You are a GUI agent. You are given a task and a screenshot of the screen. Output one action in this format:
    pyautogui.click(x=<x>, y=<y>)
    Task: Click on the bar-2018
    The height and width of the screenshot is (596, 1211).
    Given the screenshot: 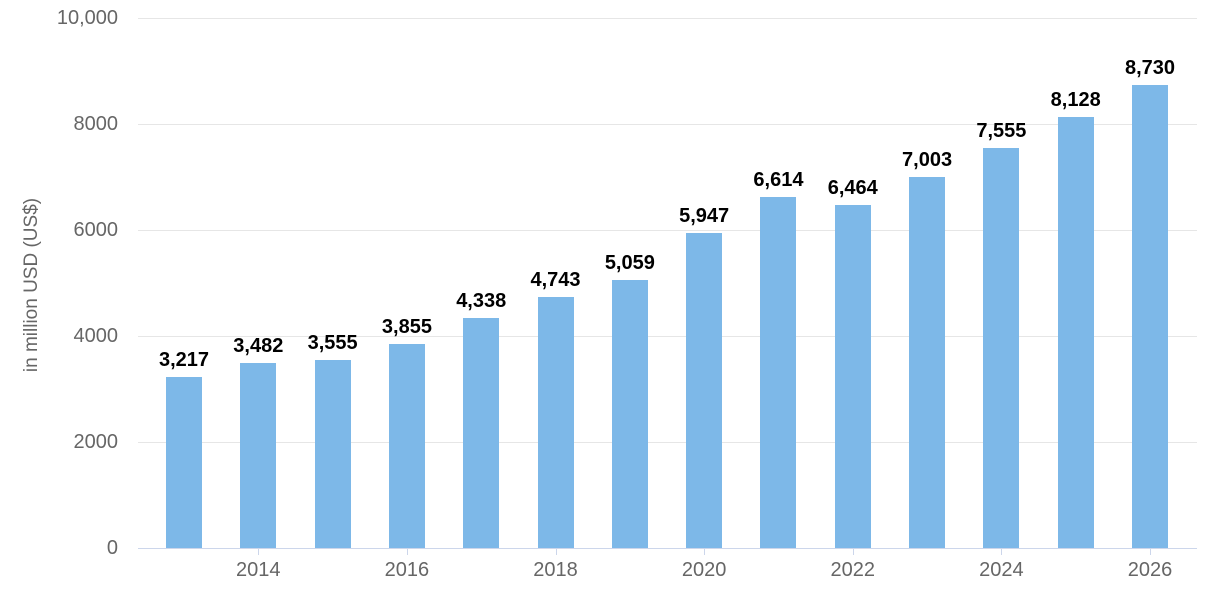 What is the action you would take?
    pyautogui.click(x=555, y=422)
    